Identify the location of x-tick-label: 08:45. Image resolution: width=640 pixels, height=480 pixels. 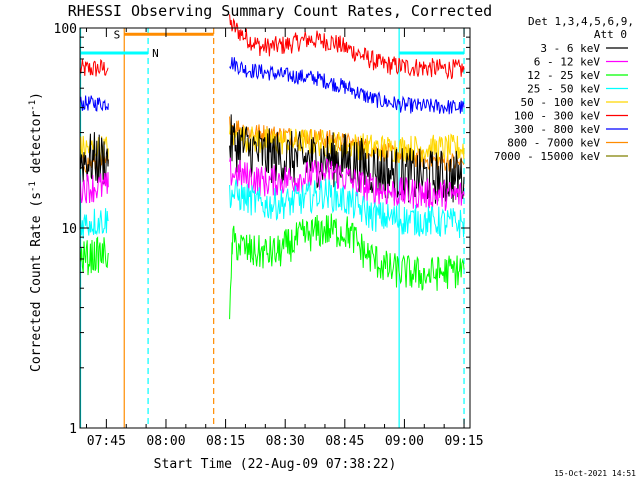
(344, 441).